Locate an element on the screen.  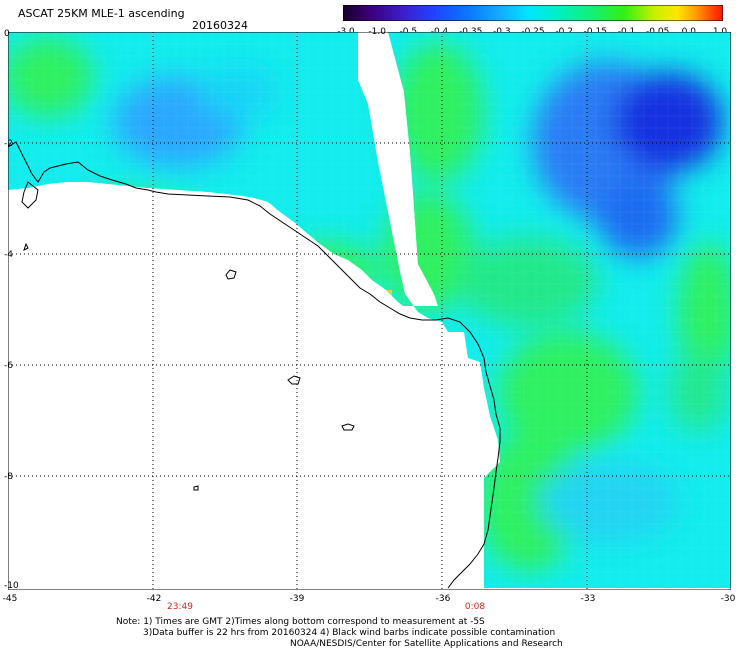
lon-label-36: -36 is located at coordinates (443, 599).